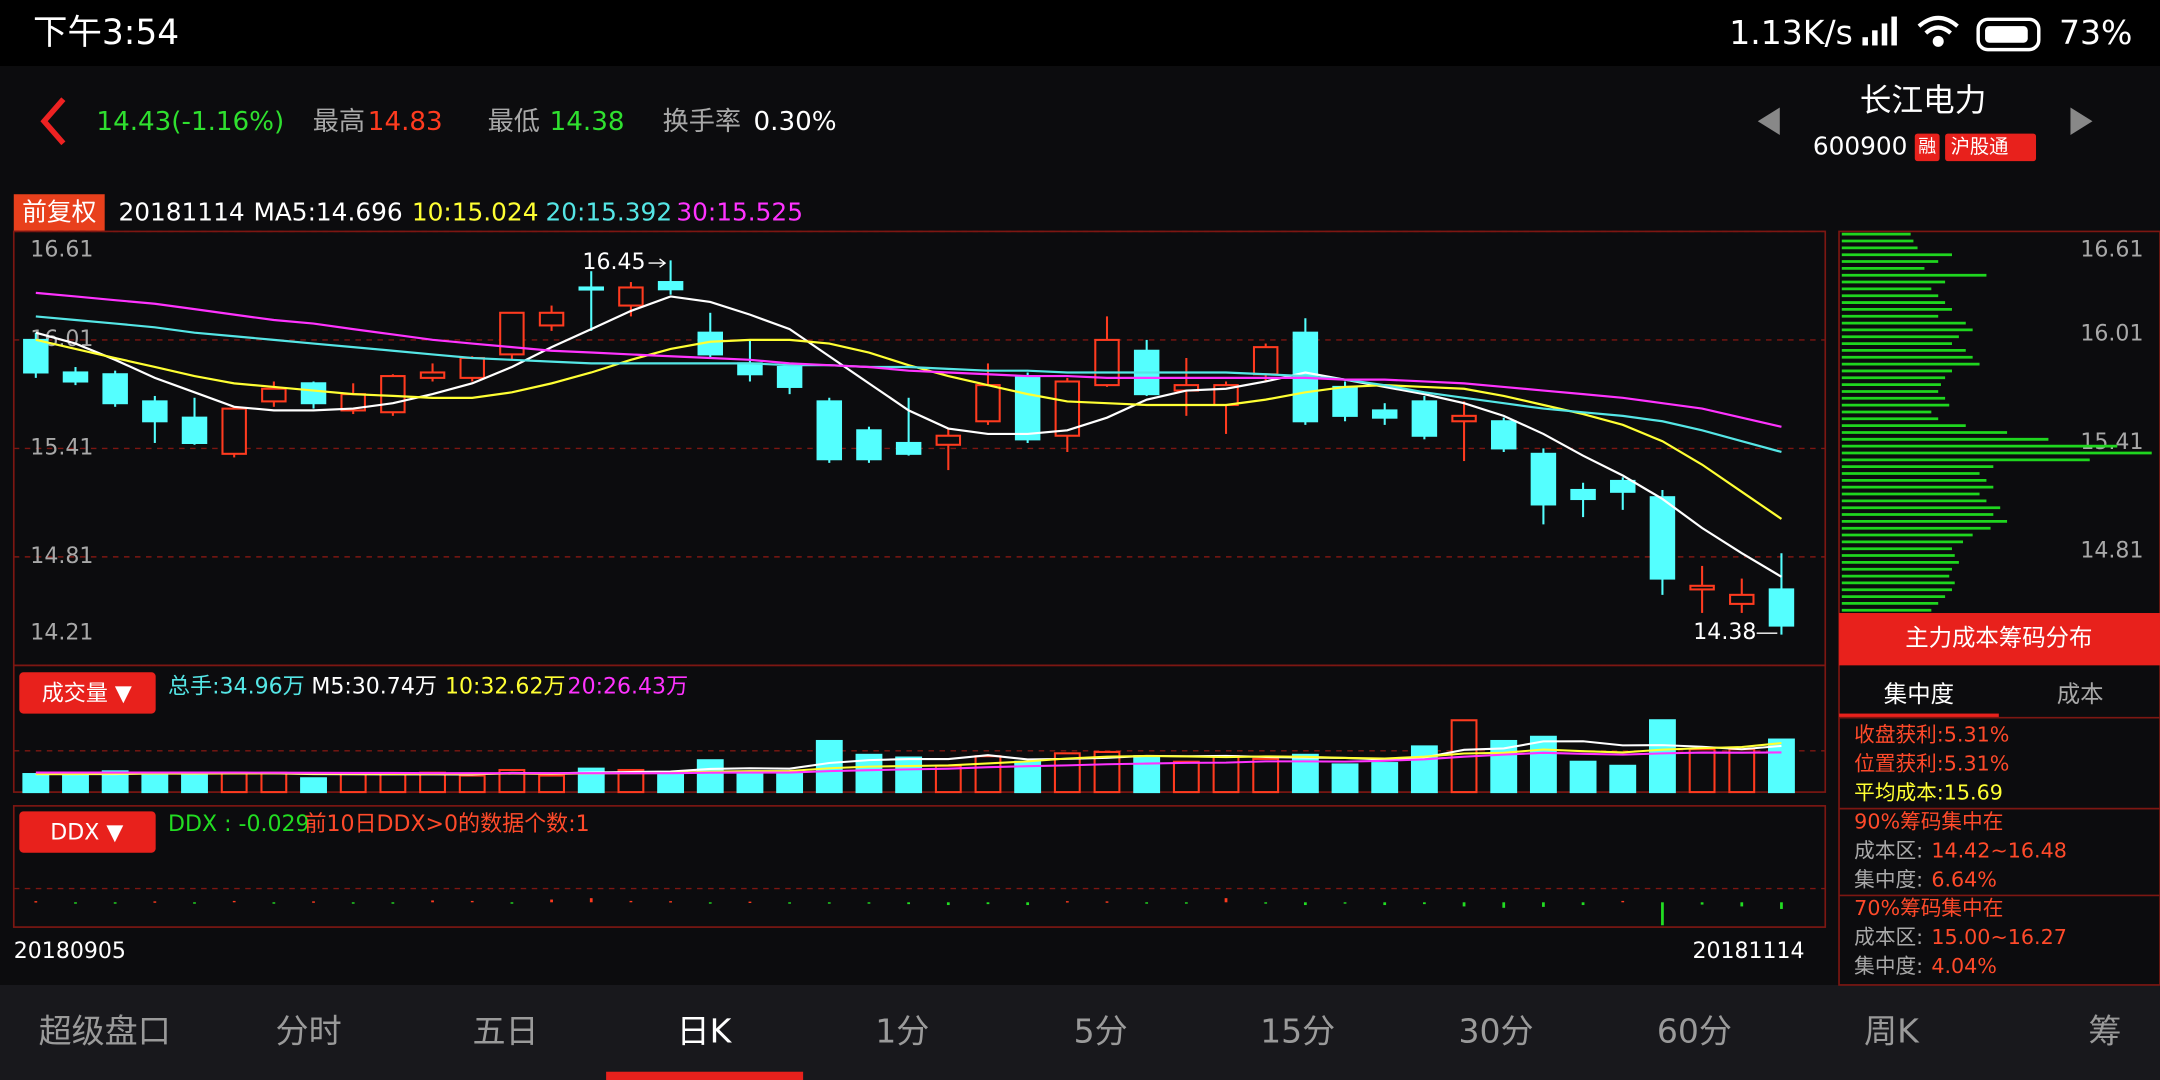 This screenshot has width=2160, height=1080. What do you see at coordinates (2104, 1031) in the screenshot?
I see `tab: 筹` at bounding box center [2104, 1031].